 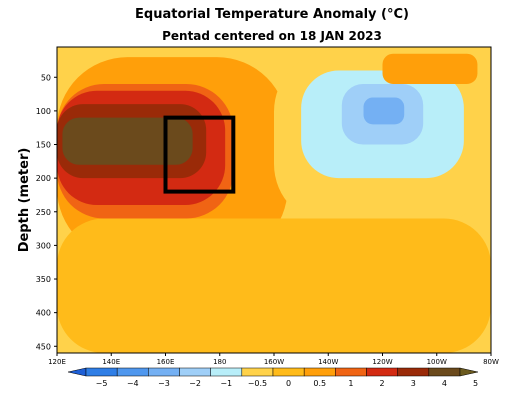 I want to click on x-tick-label: 160W, so click(x=274, y=362).